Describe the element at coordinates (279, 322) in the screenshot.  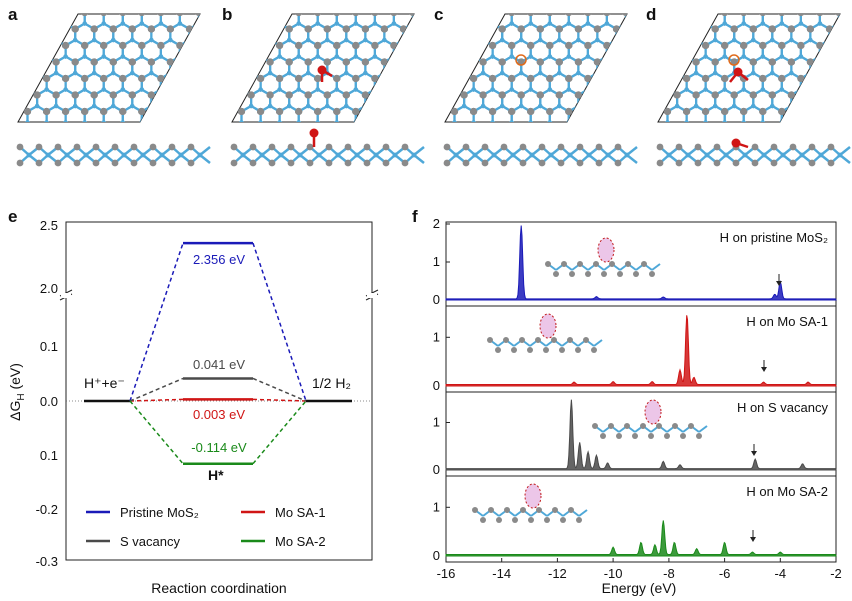
I see `connector-pristine-right` at that location.